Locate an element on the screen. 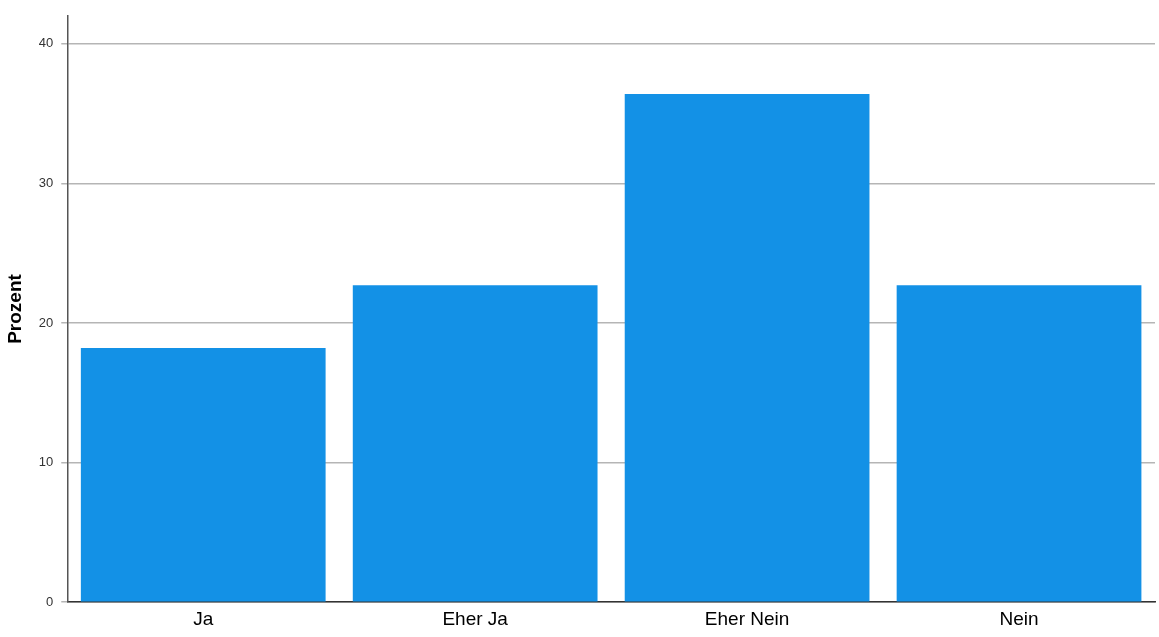  x-tick-label: Nein is located at coordinates (1019, 618).